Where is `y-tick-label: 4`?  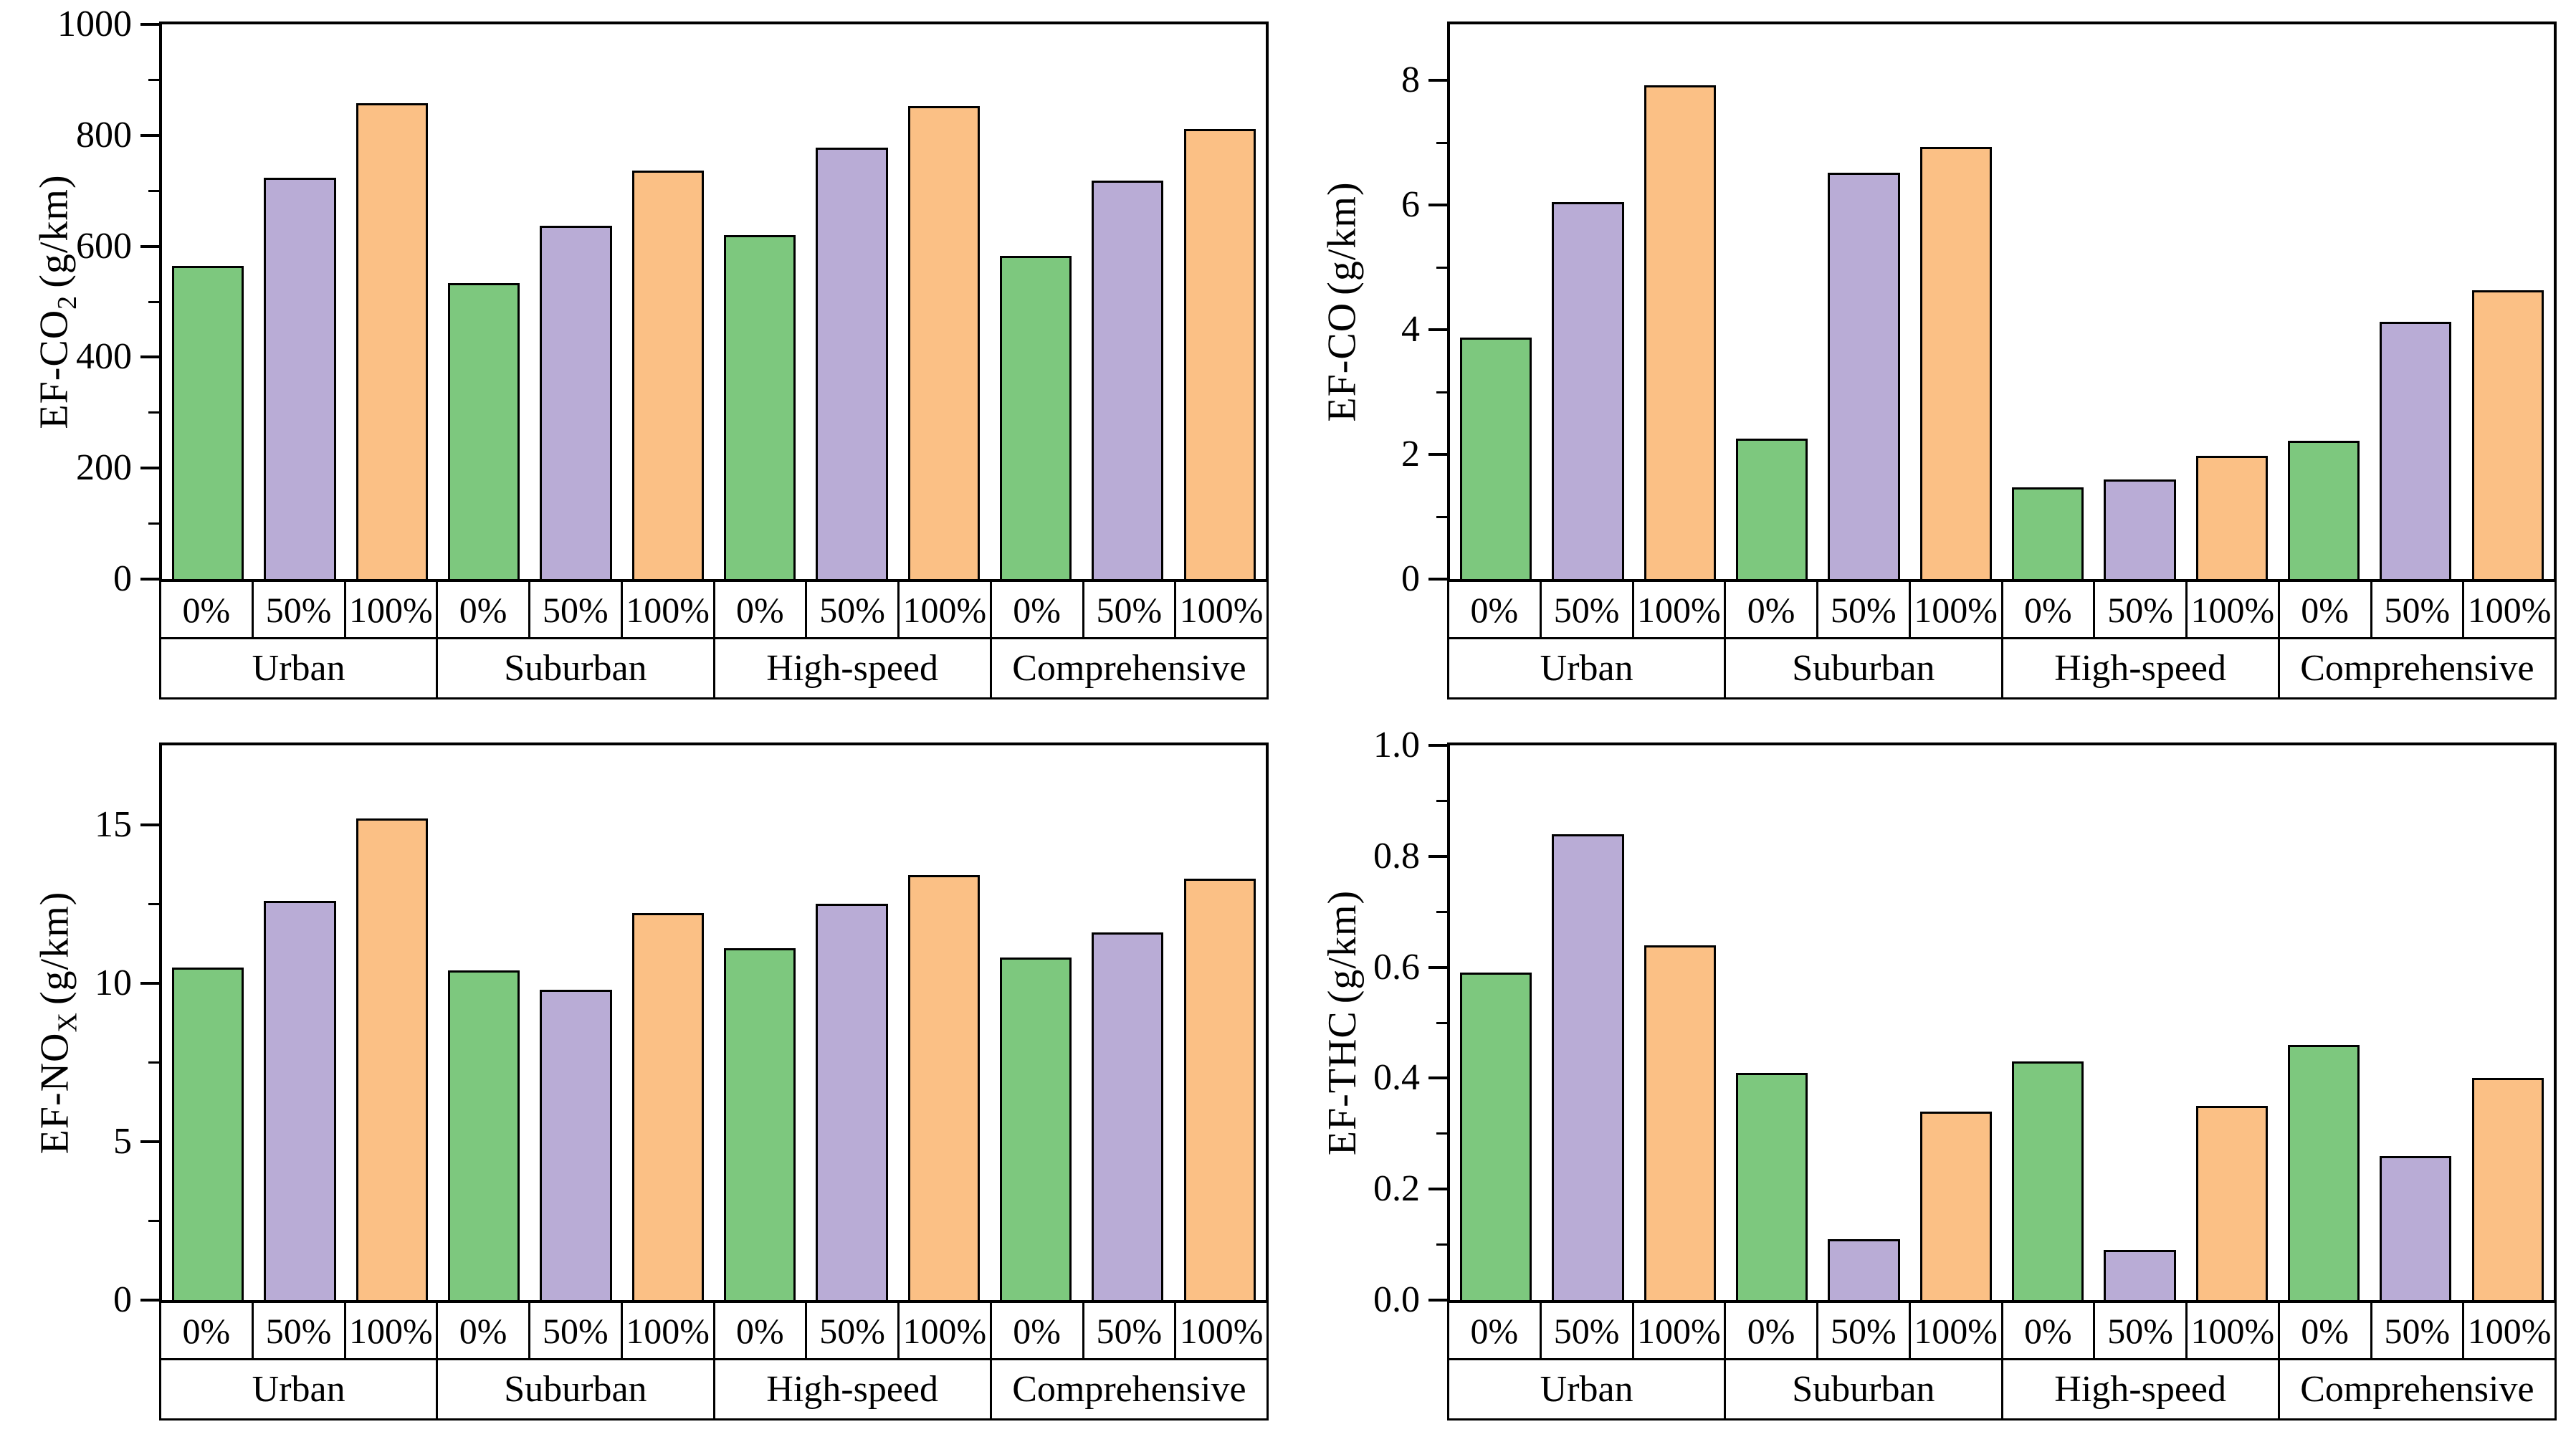 y-tick-label: 4 is located at coordinates (1410, 329).